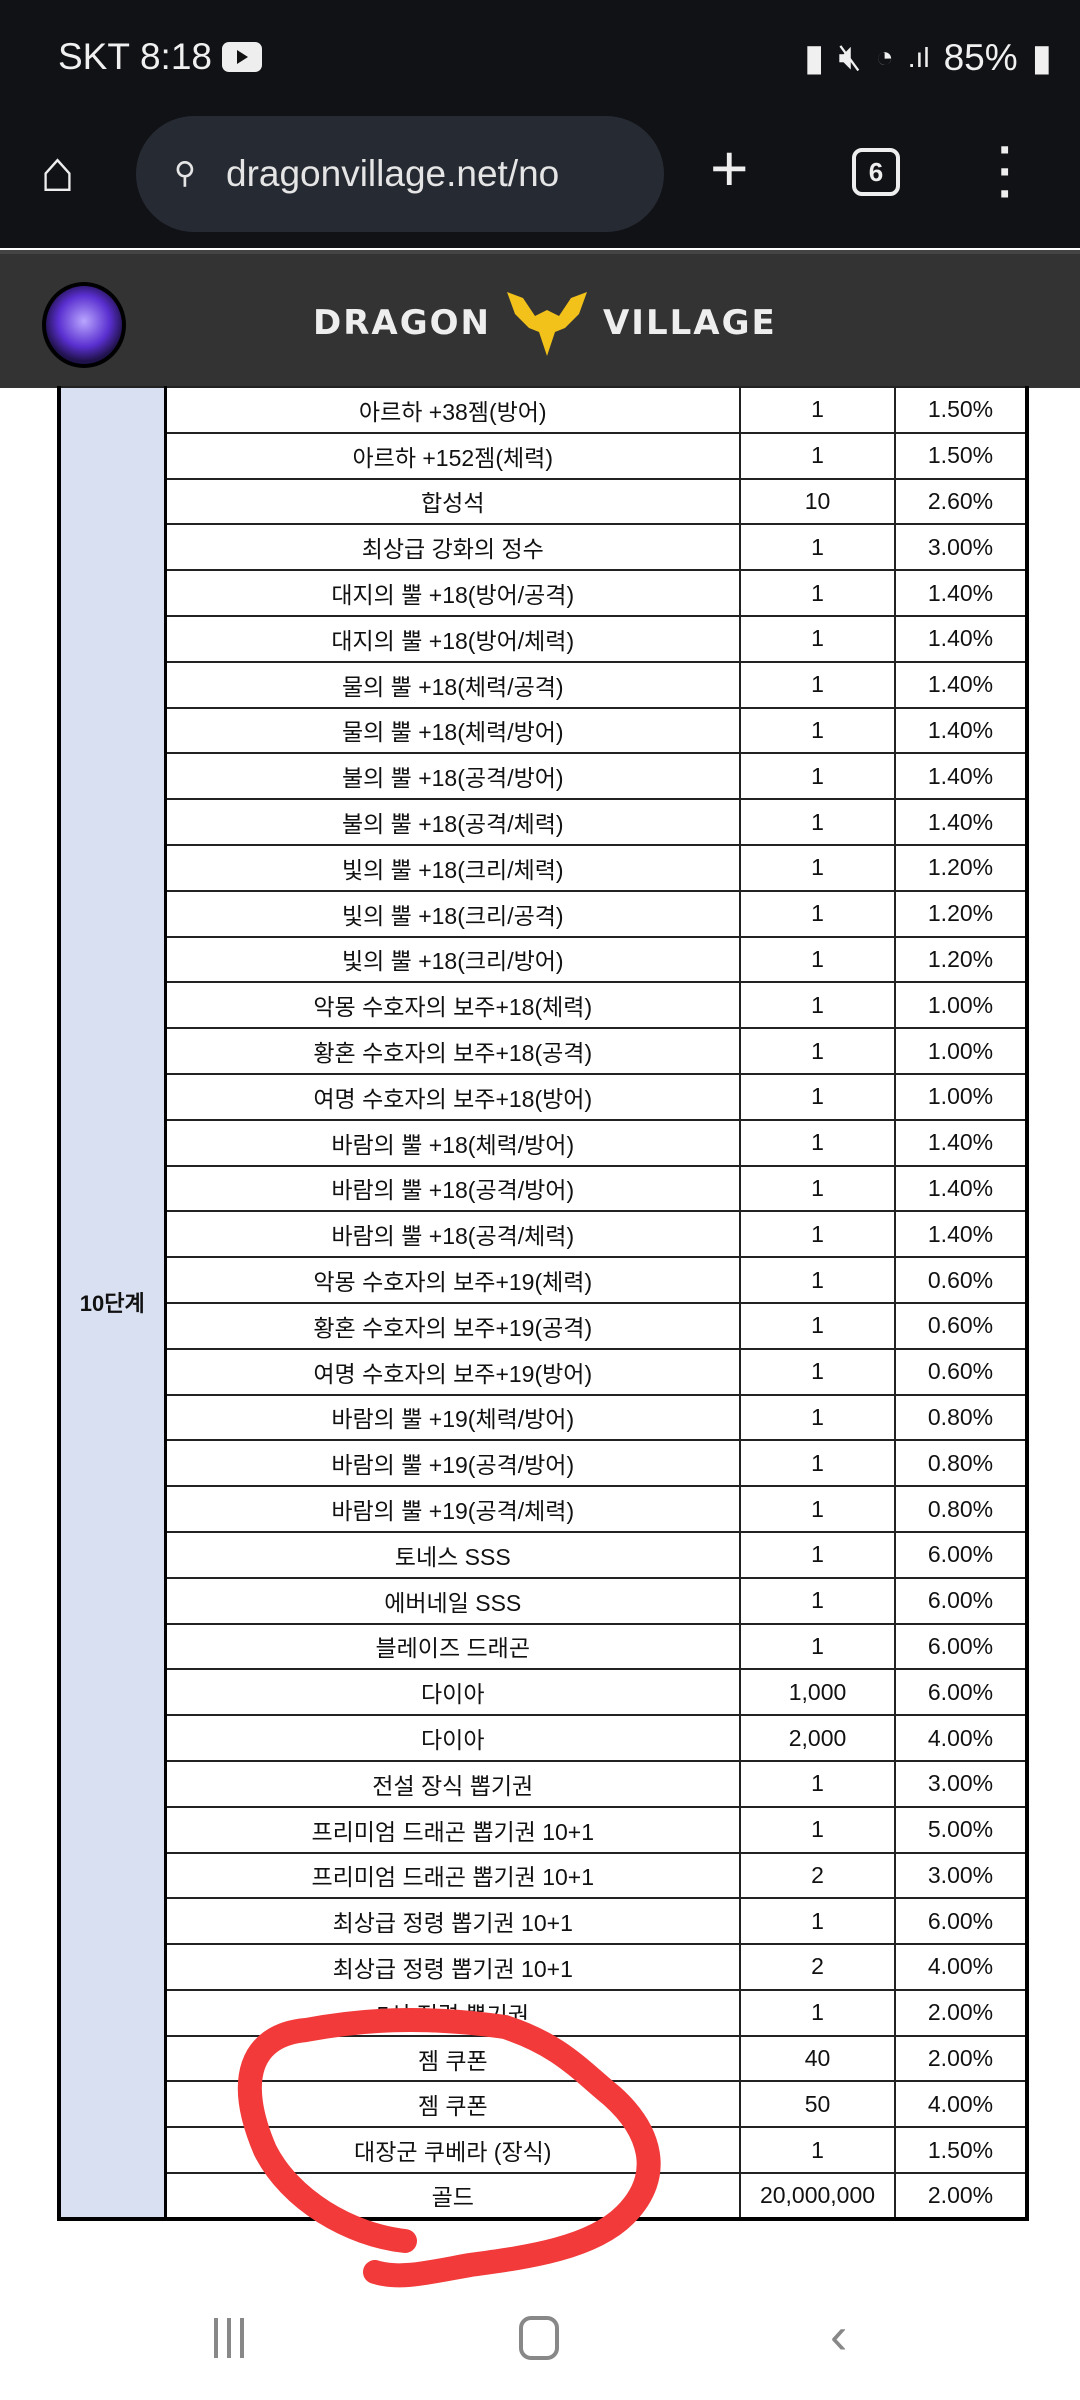  I want to click on cell-item: 물의 뿔 +18(체력/공격), so click(452, 684).